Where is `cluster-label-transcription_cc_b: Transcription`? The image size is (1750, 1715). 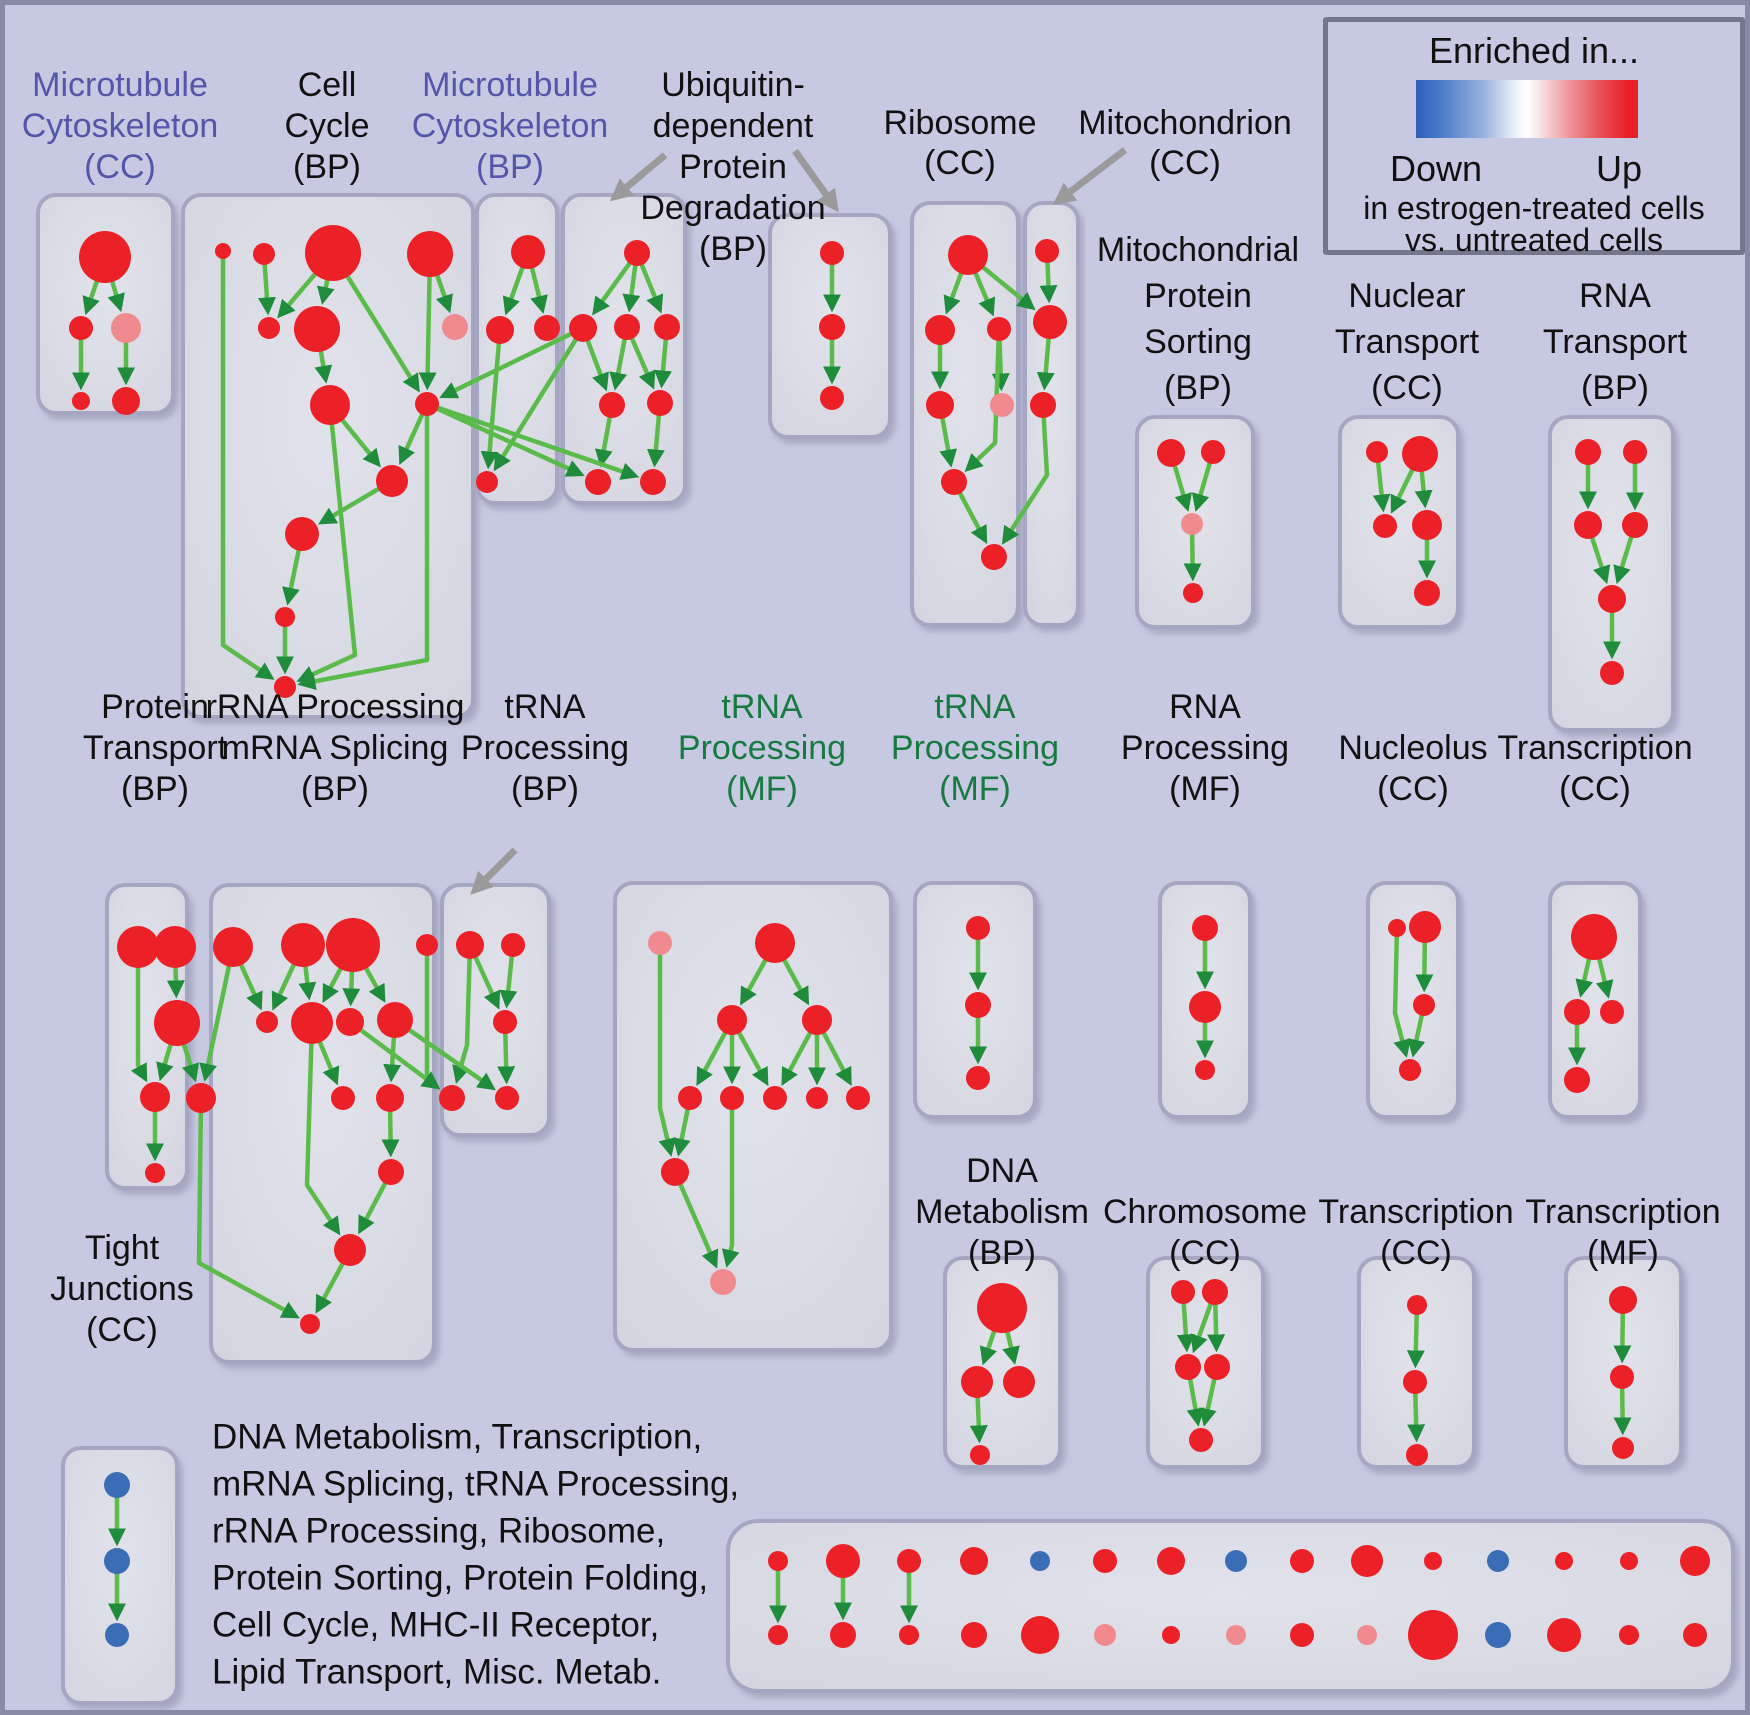
cluster-label-transcription_cc_b: Transcription is located at coordinates (1415, 1212).